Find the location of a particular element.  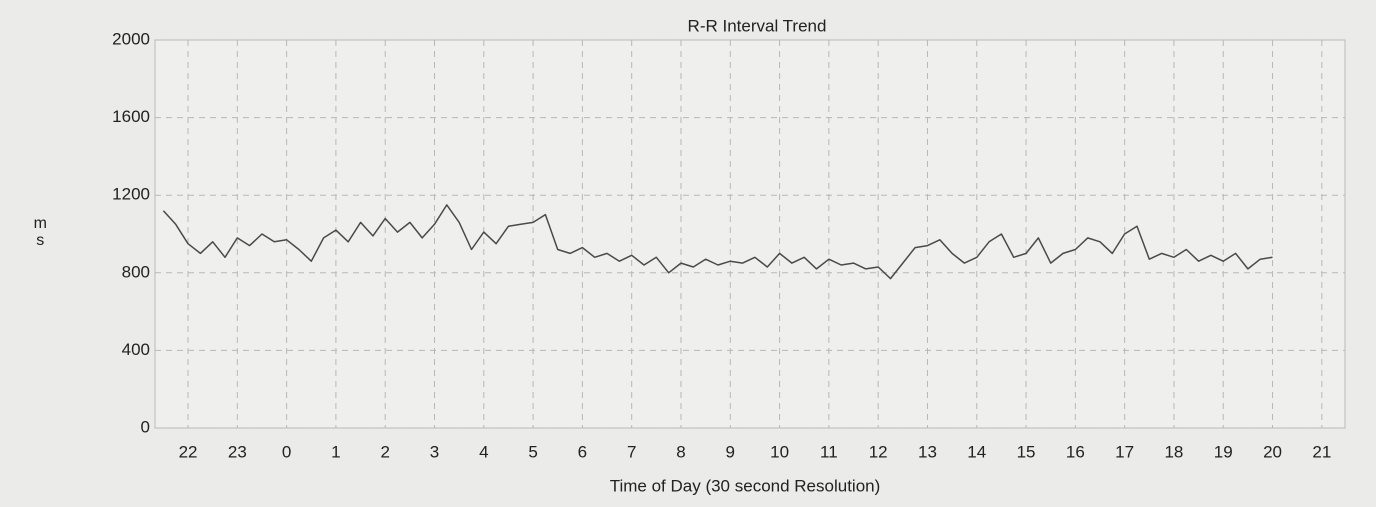

y-tick-label: 800 is located at coordinates (136, 271).